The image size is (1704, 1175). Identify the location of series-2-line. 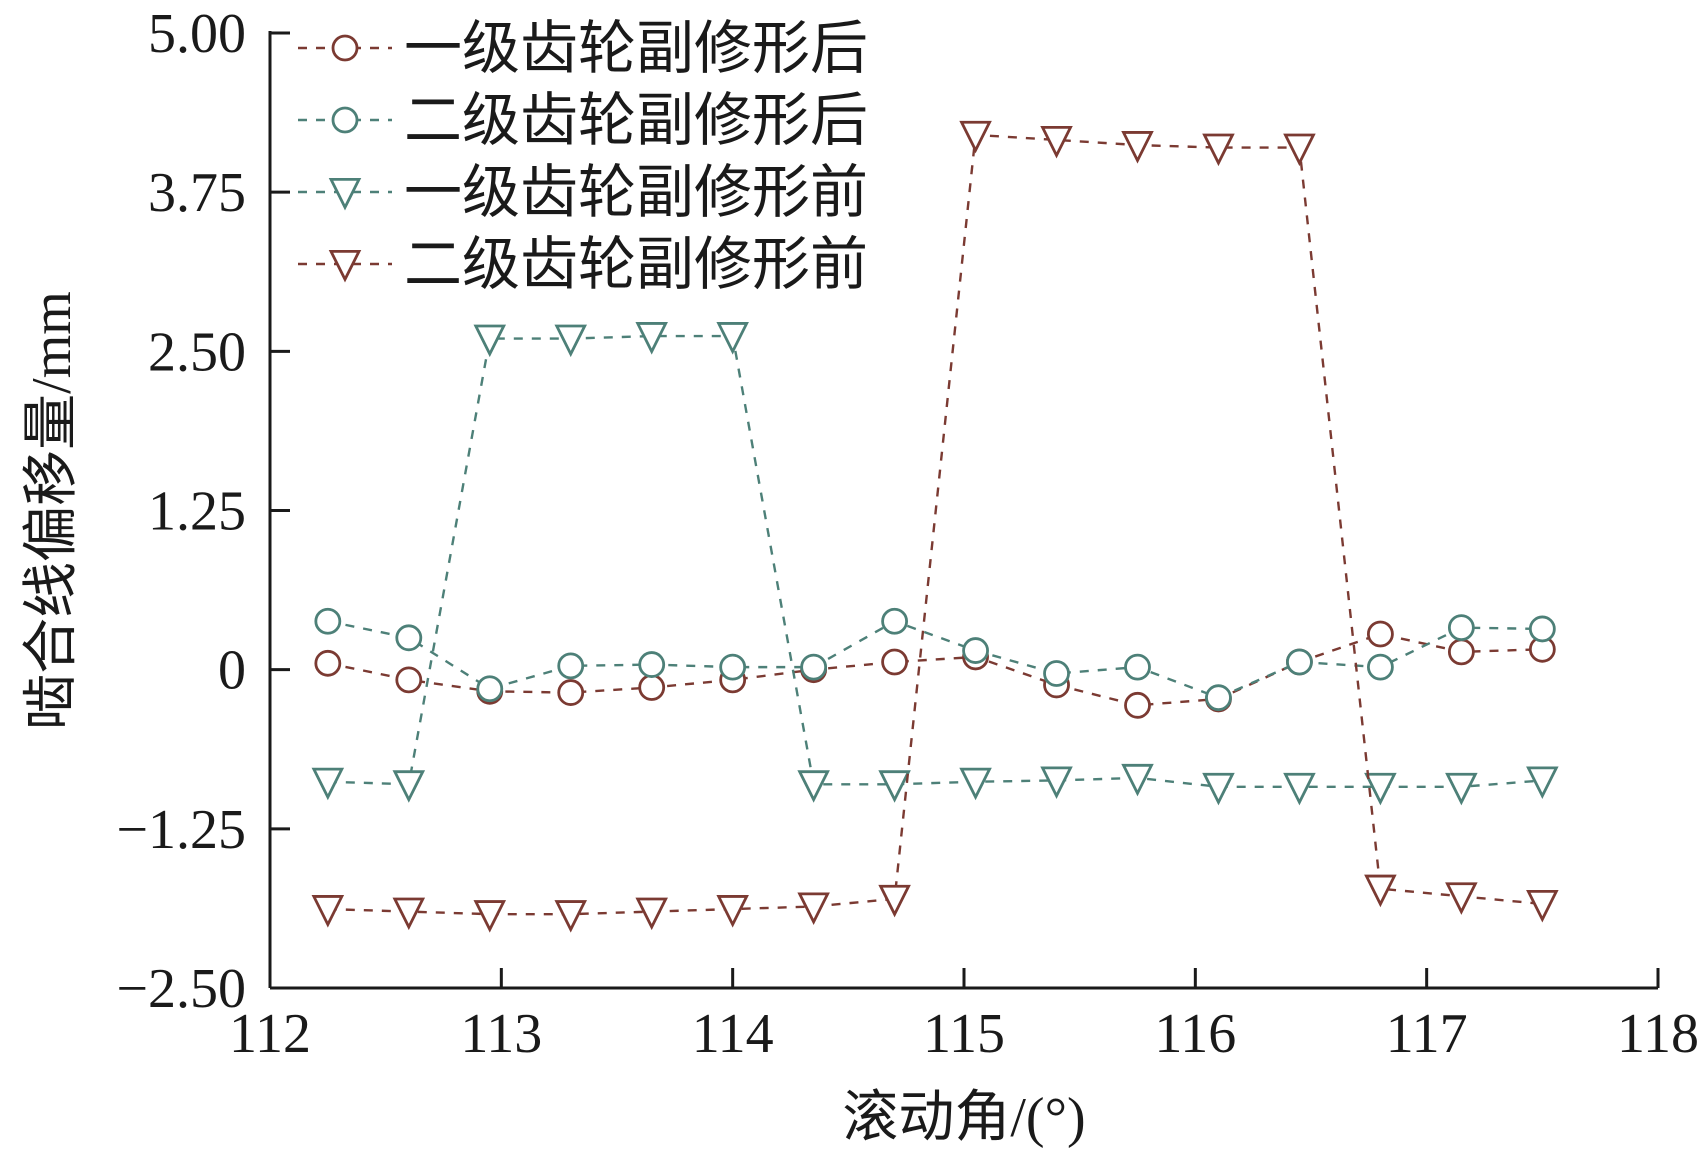
(935, 659).